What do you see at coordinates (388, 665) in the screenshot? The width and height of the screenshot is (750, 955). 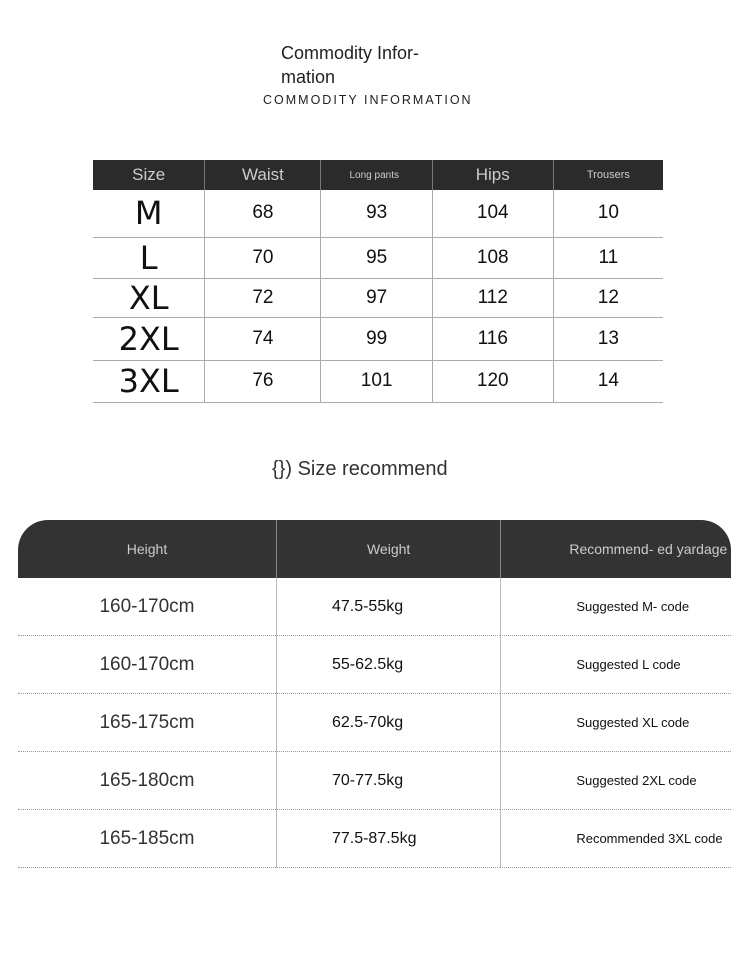 I see `weight-cell: 55-62.5kg` at bounding box center [388, 665].